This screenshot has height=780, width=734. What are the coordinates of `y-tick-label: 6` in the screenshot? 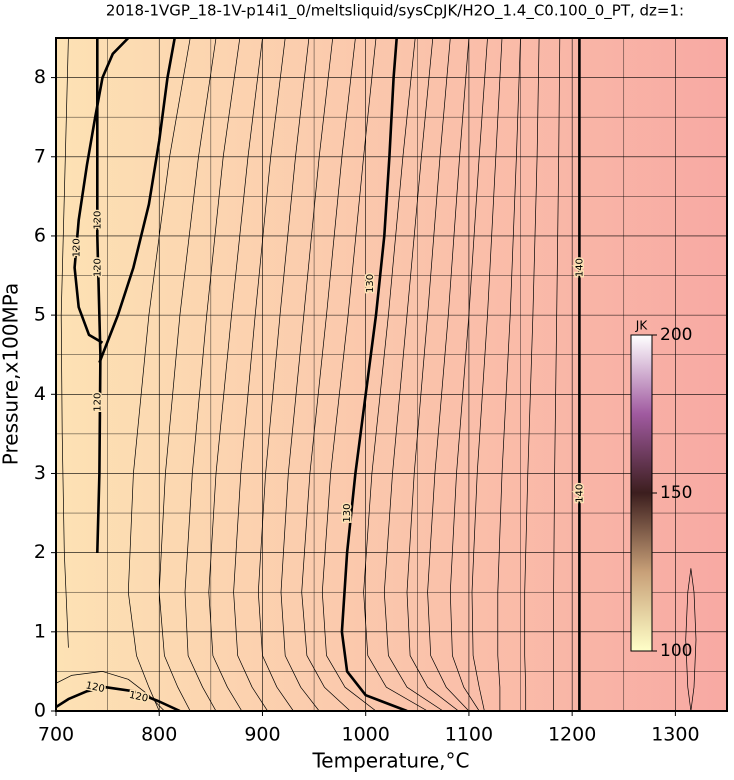 It's located at (40, 235).